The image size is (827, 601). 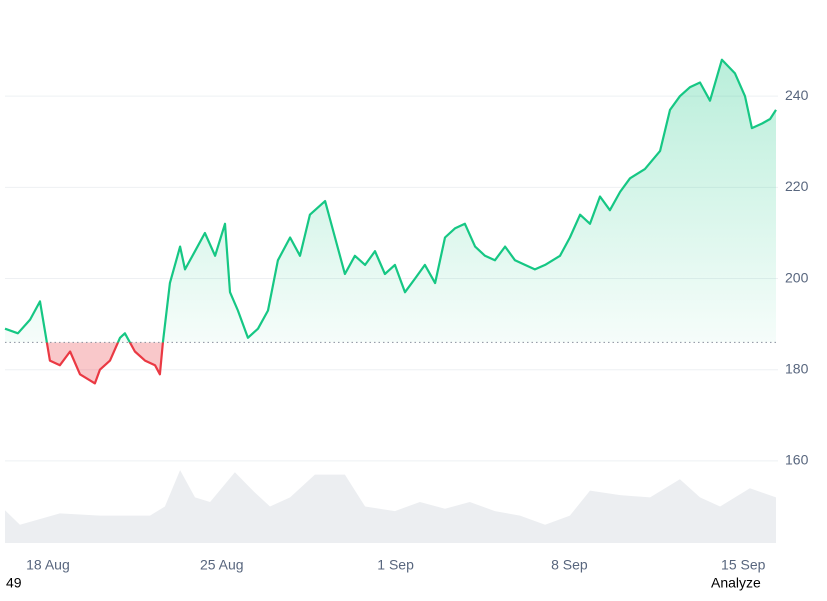 What do you see at coordinates (797, 95) in the screenshot?
I see `y-tick-label: 240` at bounding box center [797, 95].